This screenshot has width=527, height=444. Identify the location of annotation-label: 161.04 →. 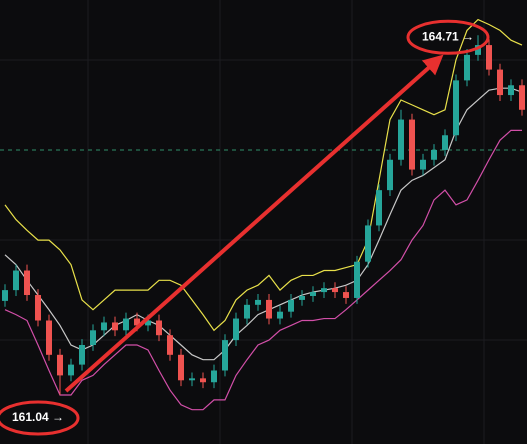
(38, 417).